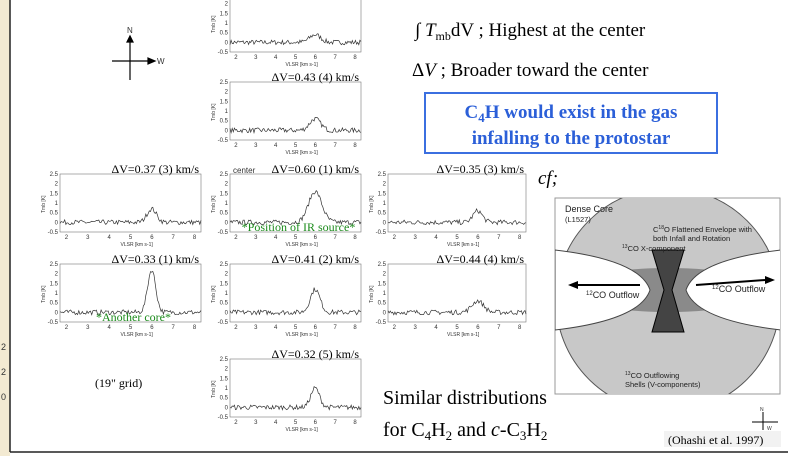  What do you see at coordinates (395, 238) in the screenshot?
I see `x-tick-label: 2` at bounding box center [395, 238].